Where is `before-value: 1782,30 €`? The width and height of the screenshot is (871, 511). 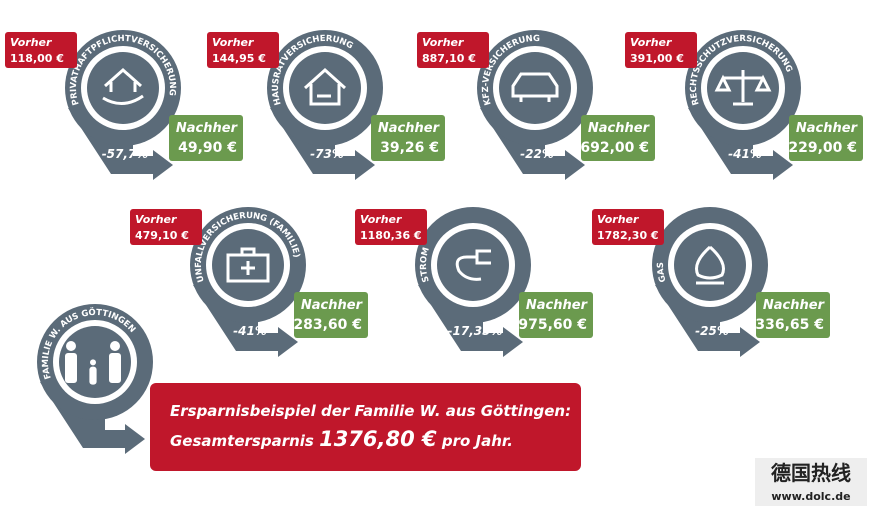
before-value: 1782,30 € is located at coordinates (628, 235).